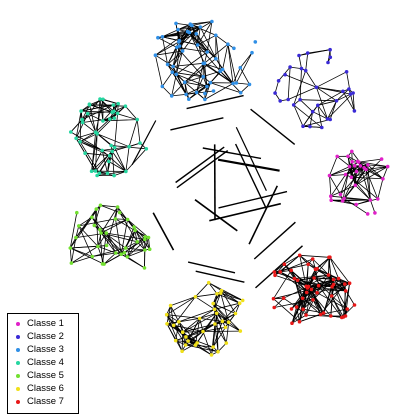 This screenshot has width=401, height=416. Describe the element at coordinates (45, 323) in the screenshot. I see `legend-label: Classe 1` at that location.